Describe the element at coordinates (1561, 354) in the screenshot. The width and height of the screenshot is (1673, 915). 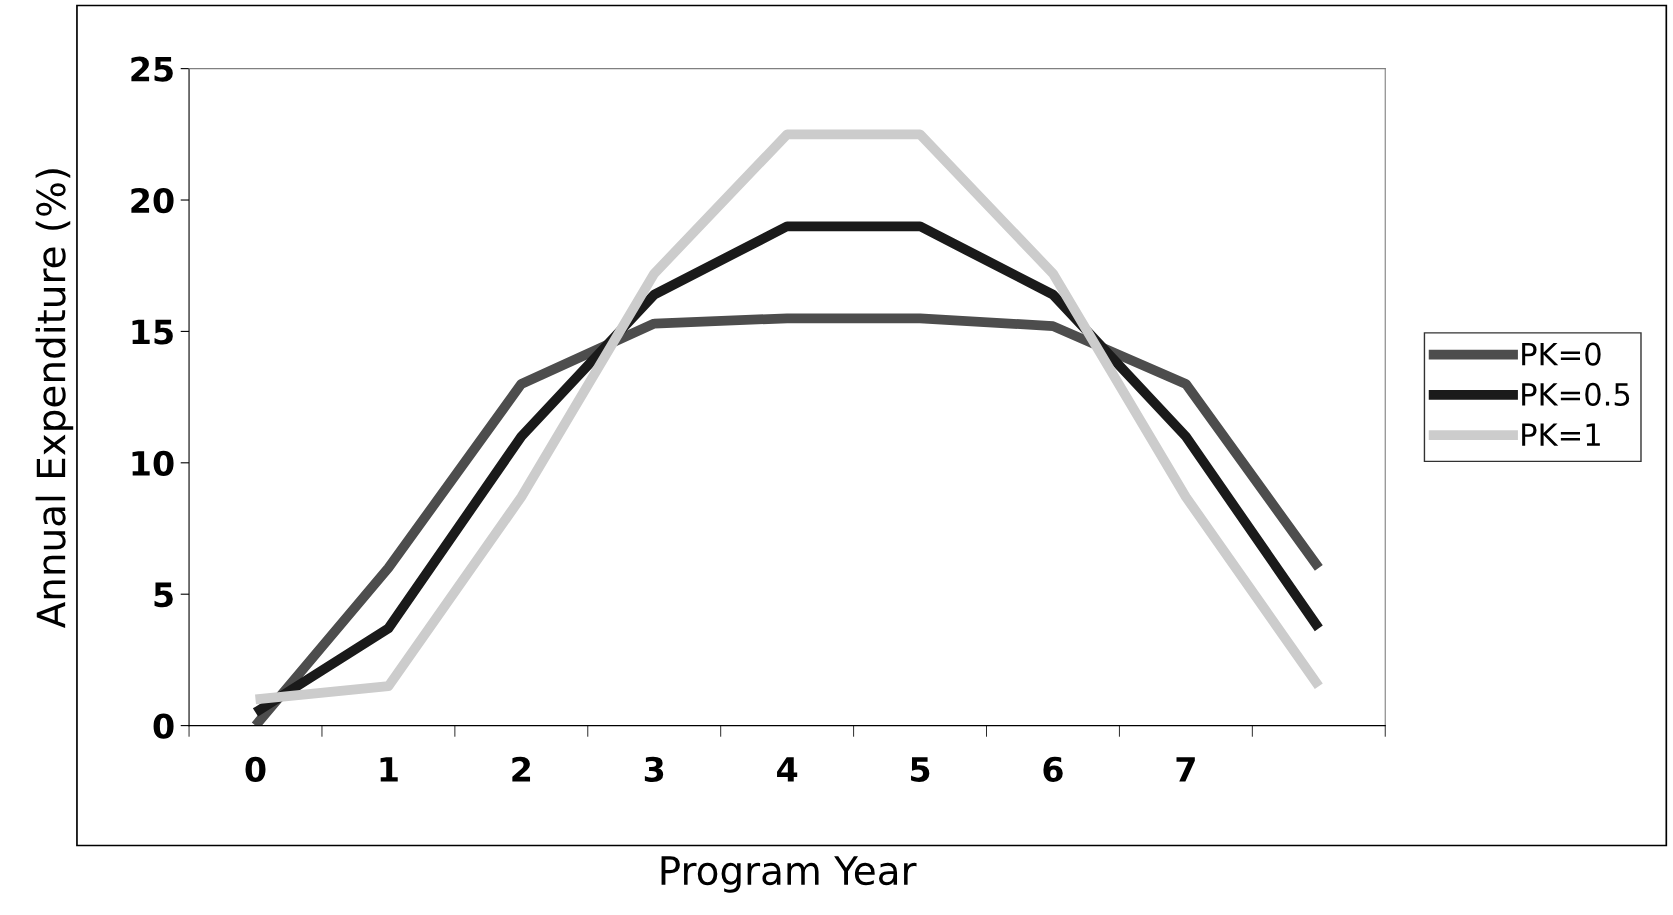
I see `legend-label: PK=0` at that location.